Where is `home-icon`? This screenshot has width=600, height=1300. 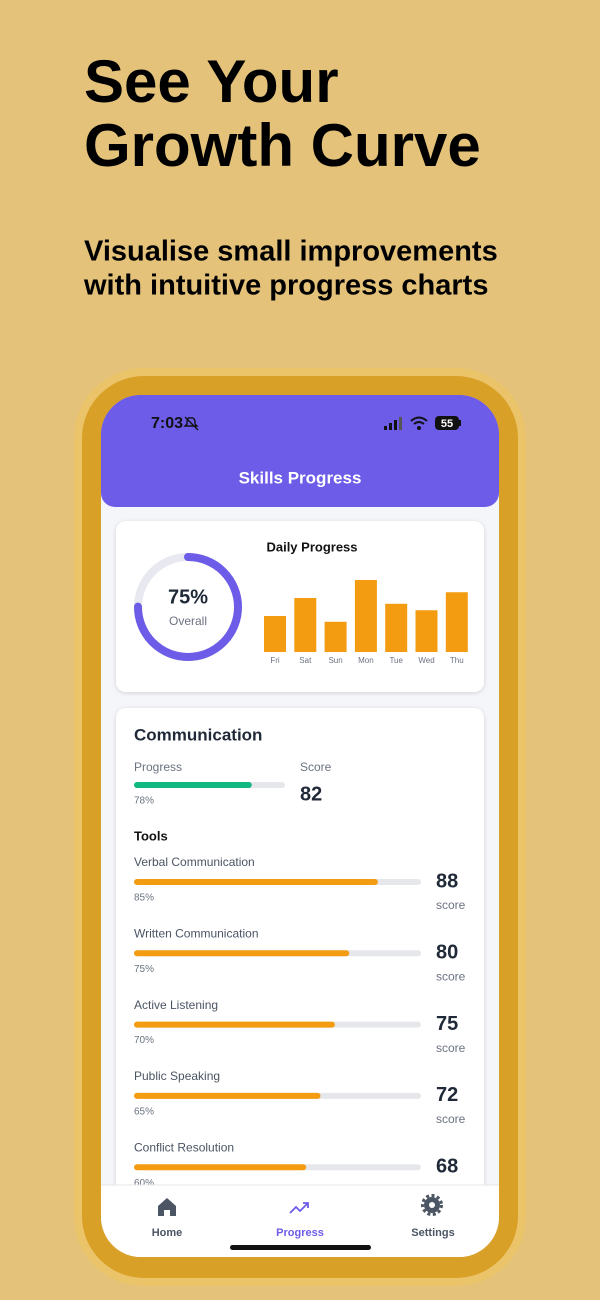
home-icon is located at coordinates (167, 1207).